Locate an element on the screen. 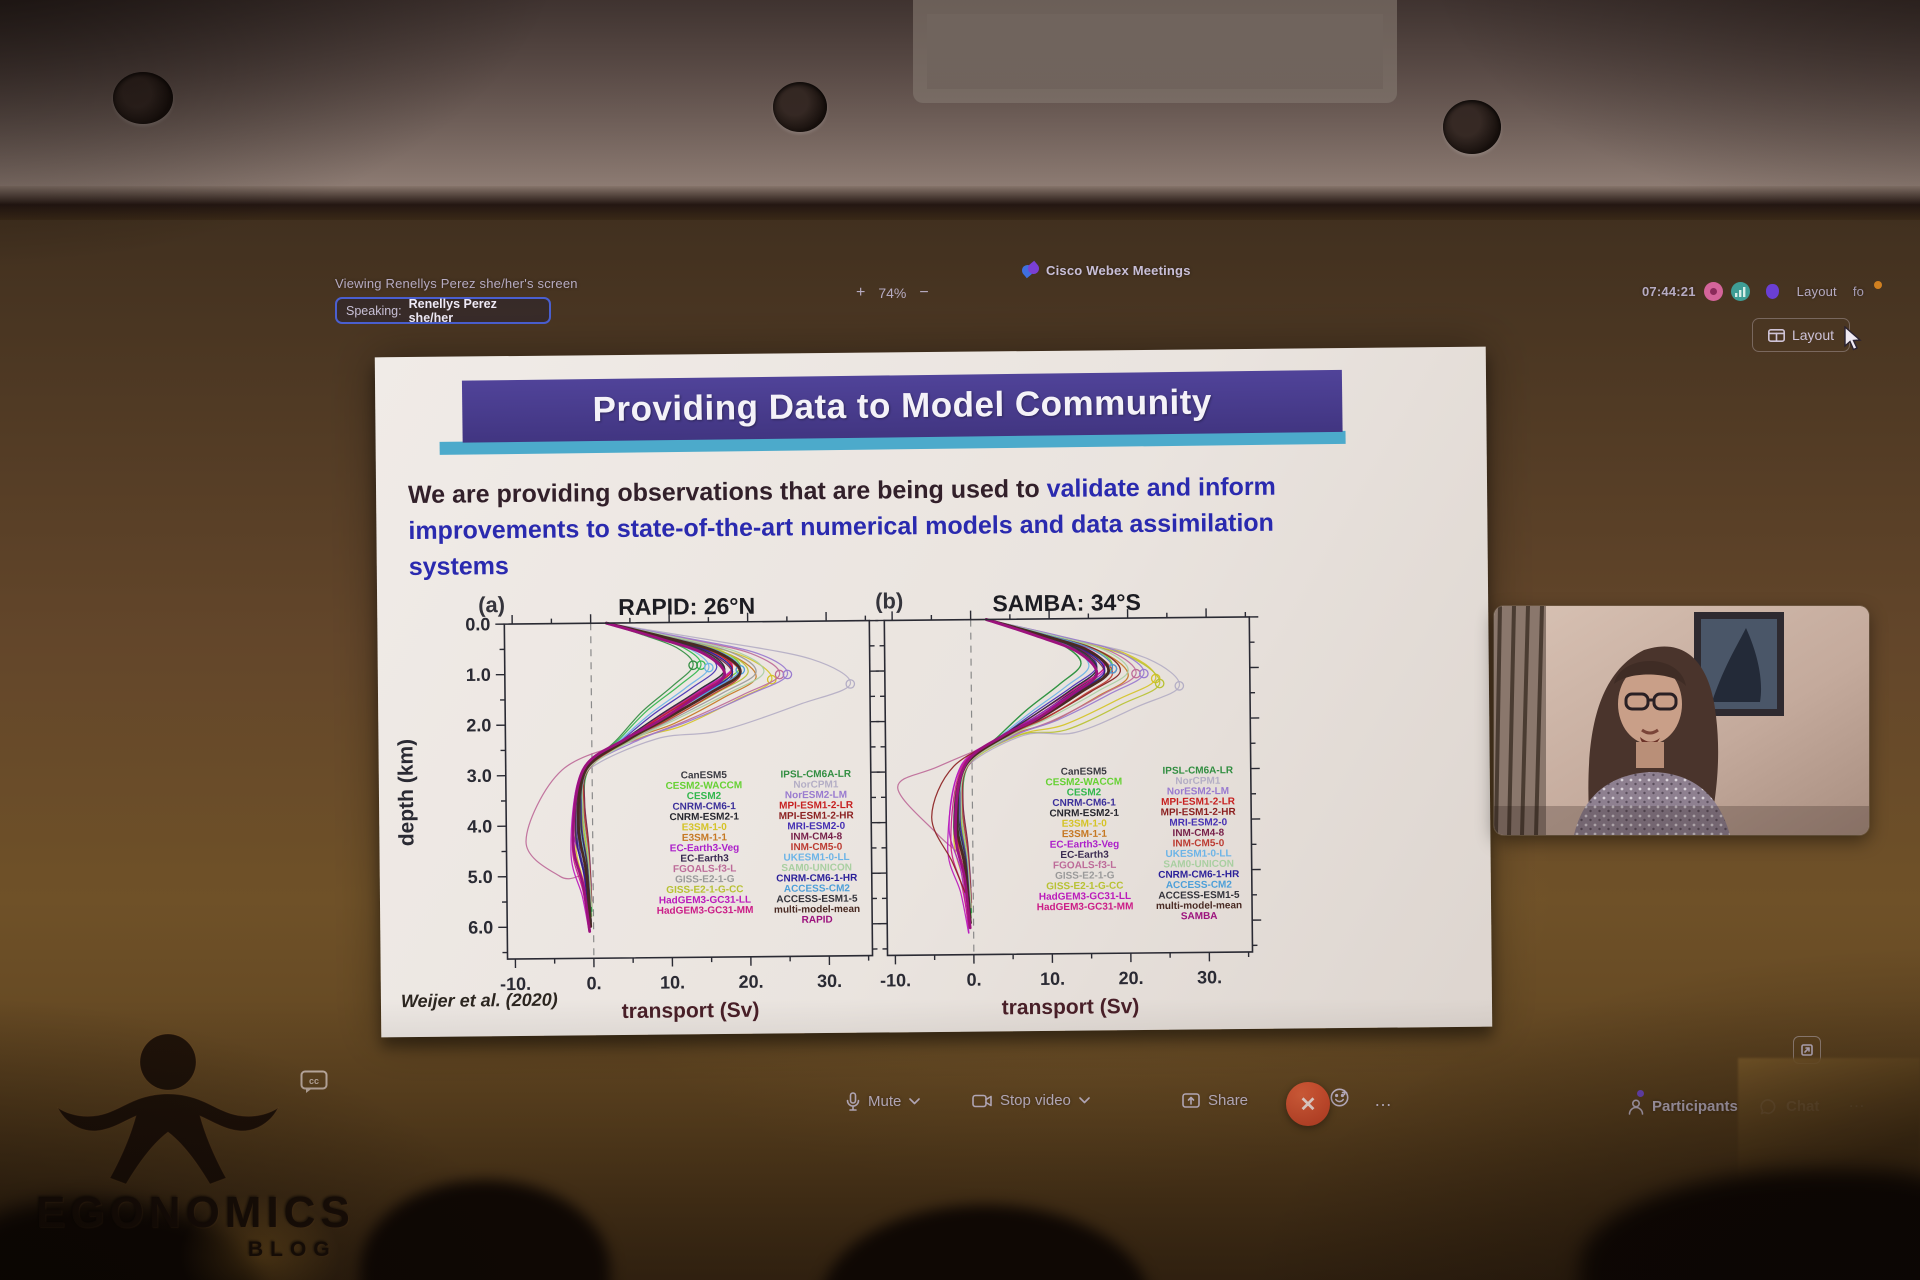 This screenshot has width=1920, height=1280. ceiling-cove-shadow is located at coordinates (960, 203).